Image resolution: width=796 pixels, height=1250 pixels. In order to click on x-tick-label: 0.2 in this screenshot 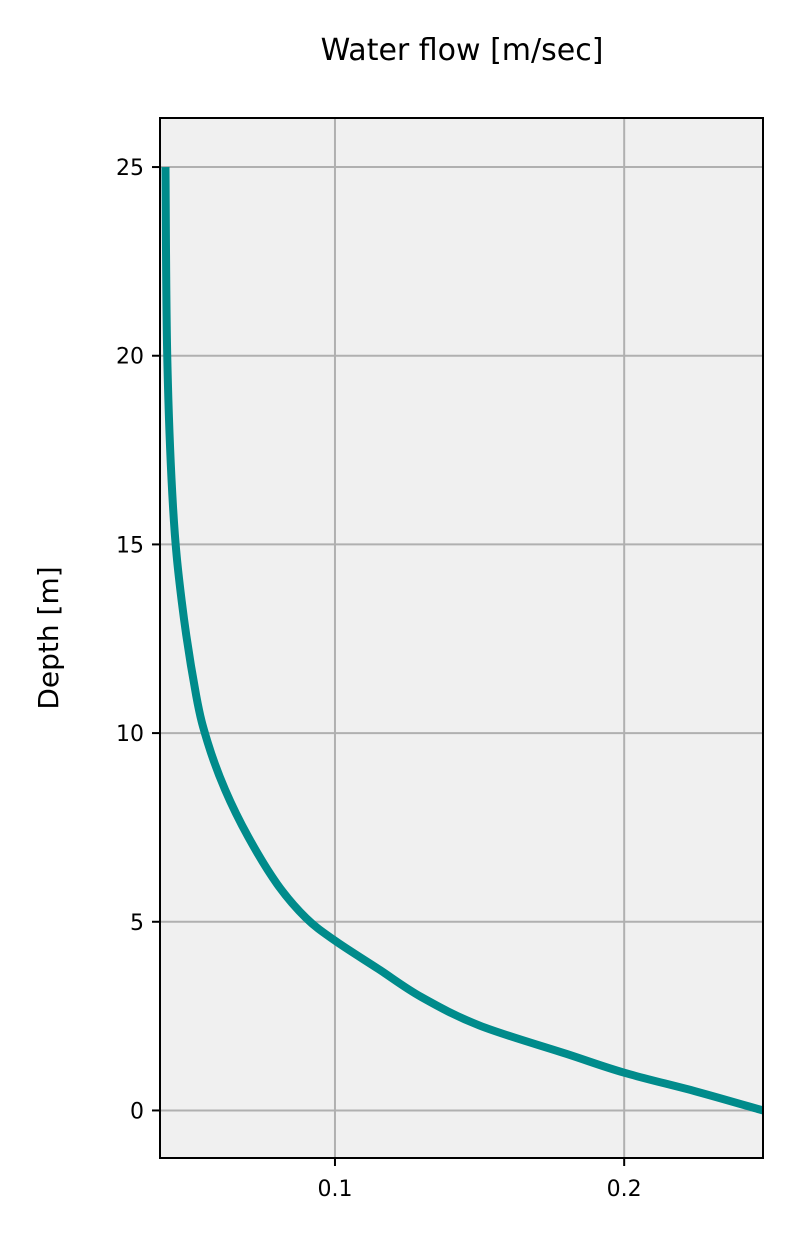, I will do `click(624, 1189)`.